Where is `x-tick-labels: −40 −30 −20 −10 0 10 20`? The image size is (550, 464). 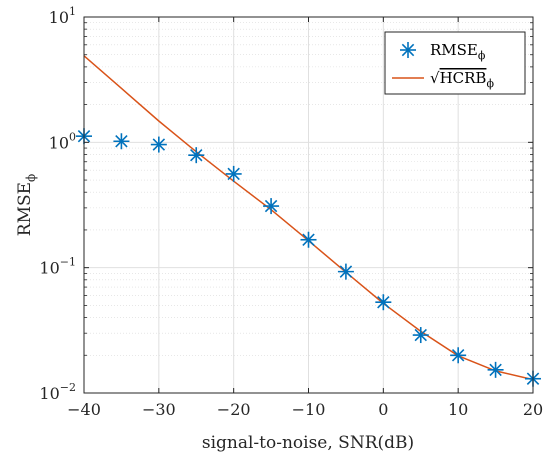
x-tick-labels: −40 −30 −20 −10 0 10 20 is located at coordinates (305, 409).